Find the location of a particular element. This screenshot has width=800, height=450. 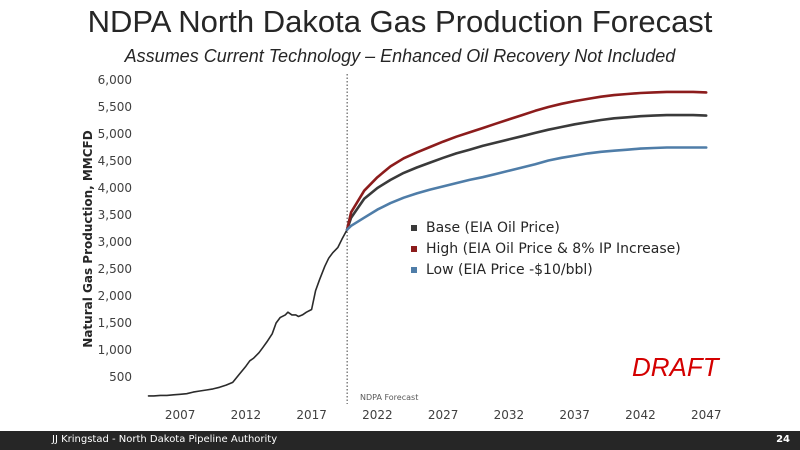

series-line-base is located at coordinates (526, 172).